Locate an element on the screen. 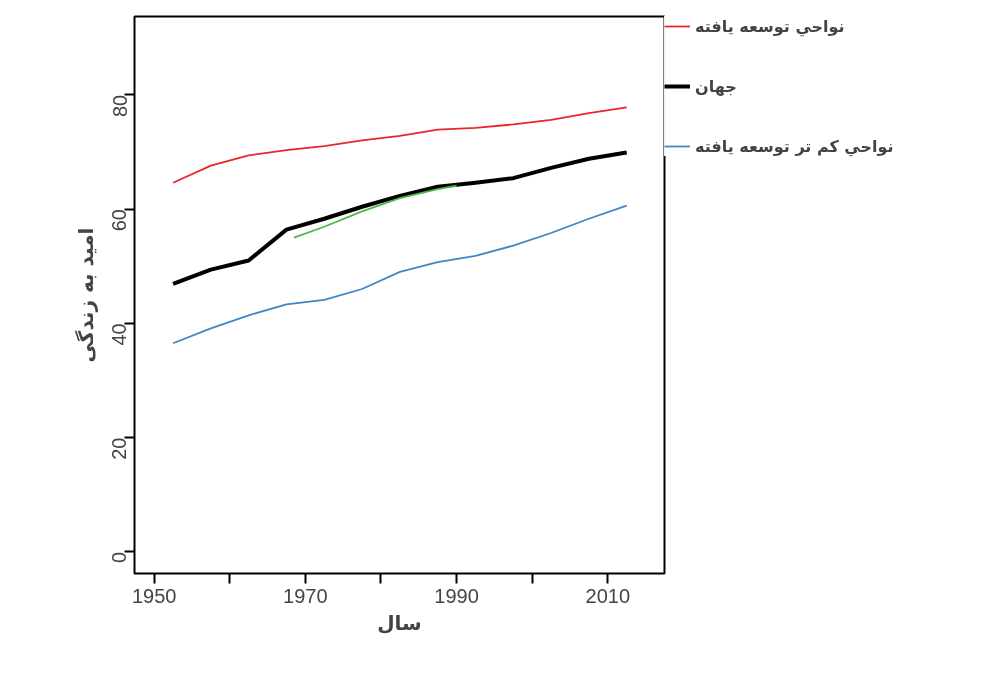 This screenshot has width=1003, height=684. legend-label: نواحي كم تر توسعه يافته is located at coordinates (794, 146).